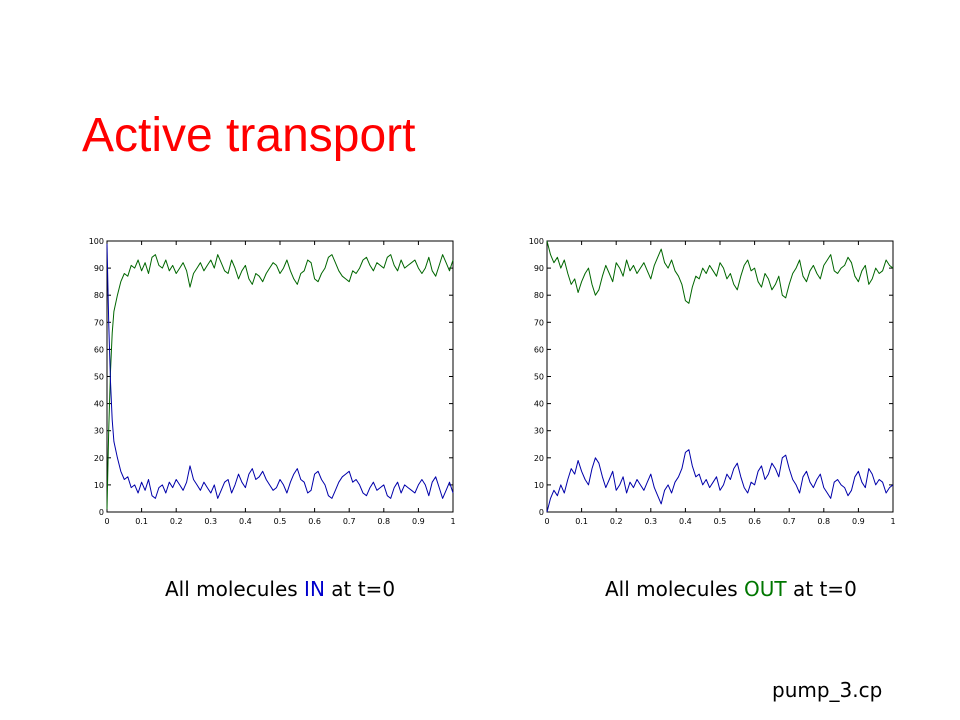 The image size is (960, 720). I want to click on caption-keyword-out: OUT, so click(765, 589).